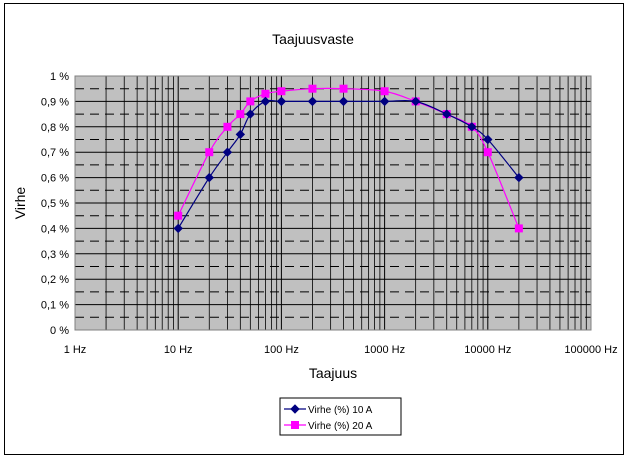  What do you see at coordinates (590, 350) in the screenshot?
I see `x-tick-label: 100000 Hz` at bounding box center [590, 350].